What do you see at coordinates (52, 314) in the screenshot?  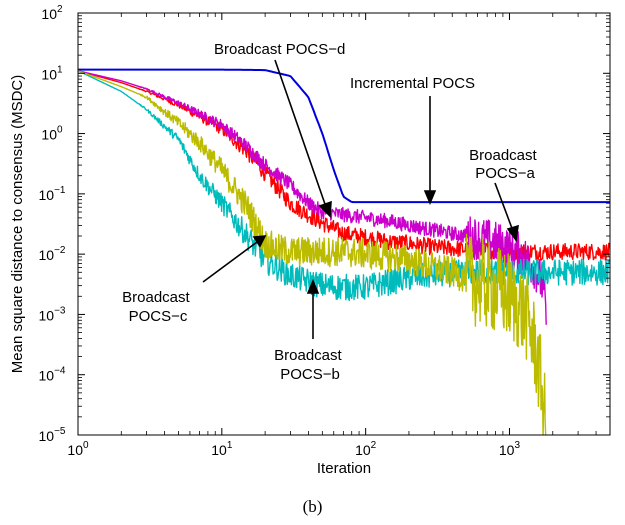 I see `y-tick-label: 10⁻³` at bounding box center [52, 314].